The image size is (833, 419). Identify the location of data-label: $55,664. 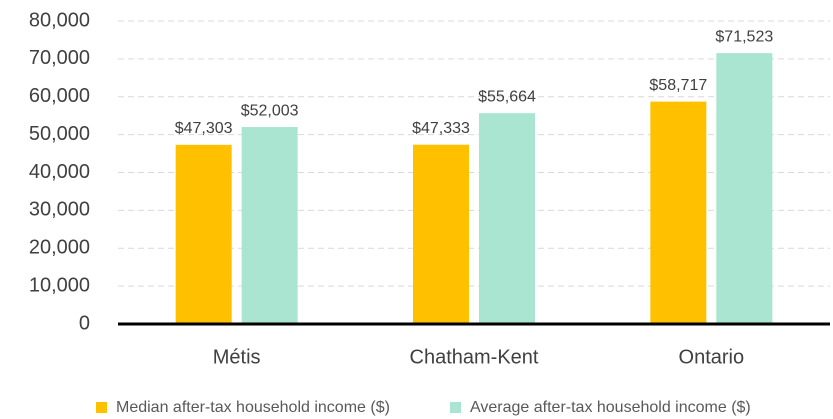
(507, 96).